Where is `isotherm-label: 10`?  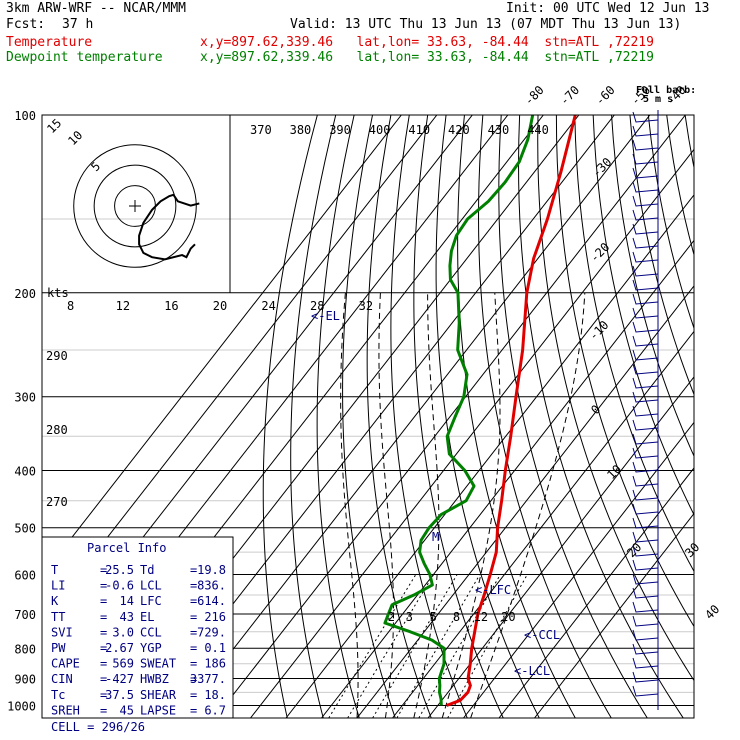 isotherm-label: 10 is located at coordinates (614, 472).